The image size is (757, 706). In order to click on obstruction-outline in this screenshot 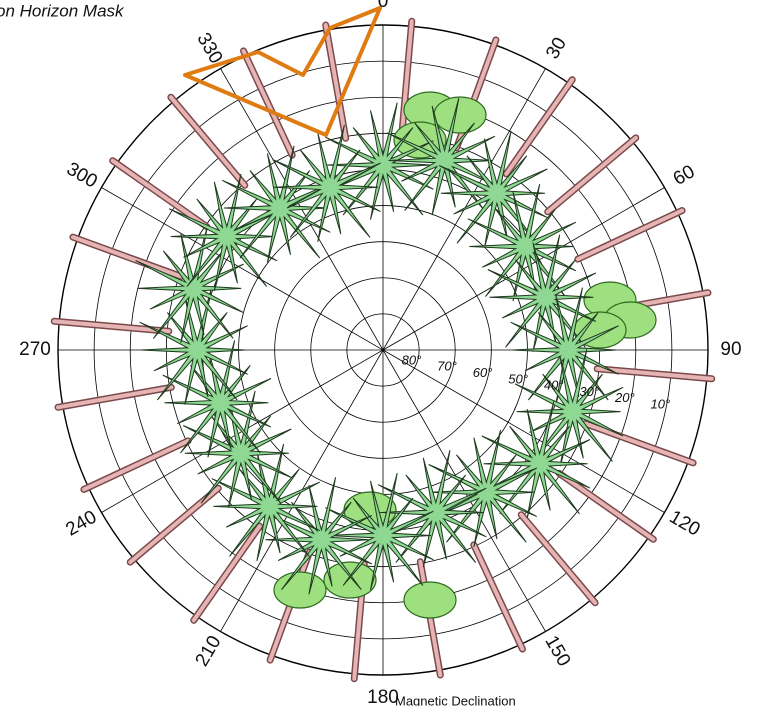, I will do `click(282, 71)`.